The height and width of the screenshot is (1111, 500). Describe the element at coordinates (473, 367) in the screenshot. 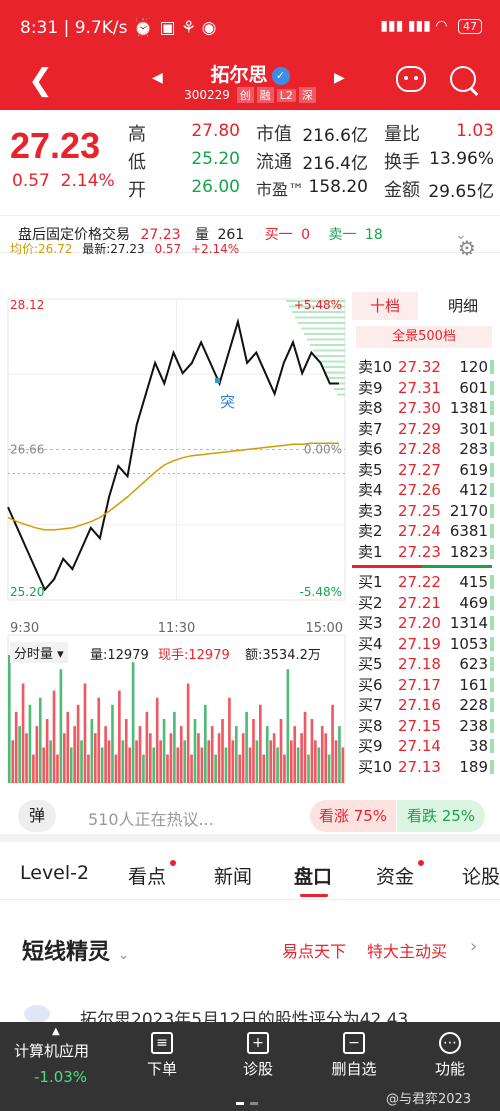

I see `sell-level-volume: 120` at that location.